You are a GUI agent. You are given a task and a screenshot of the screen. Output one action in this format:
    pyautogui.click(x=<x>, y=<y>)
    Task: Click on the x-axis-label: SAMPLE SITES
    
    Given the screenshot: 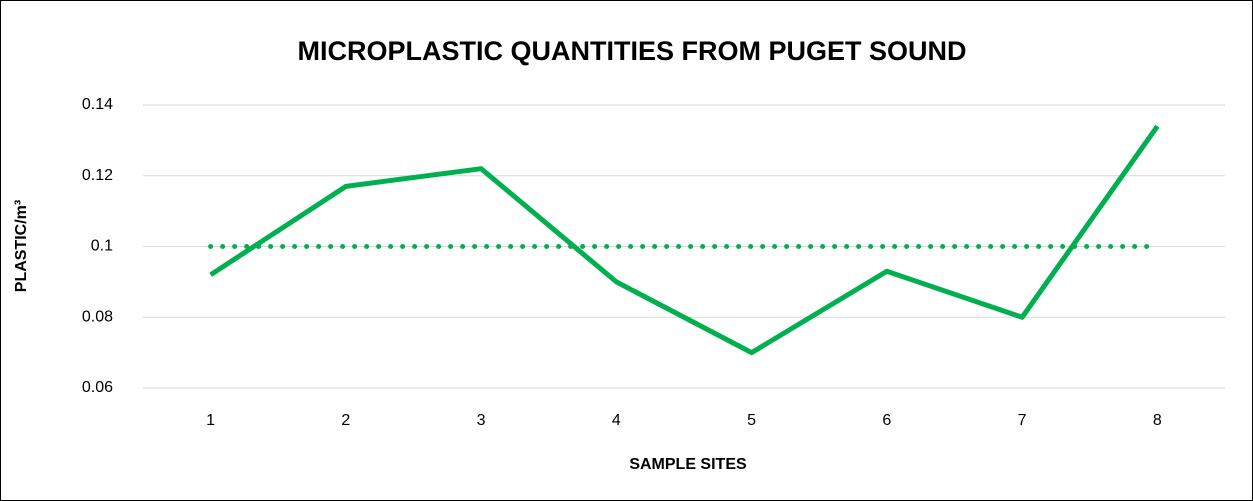 What is the action you would take?
    pyautogui.click(x=688, y=464)
    